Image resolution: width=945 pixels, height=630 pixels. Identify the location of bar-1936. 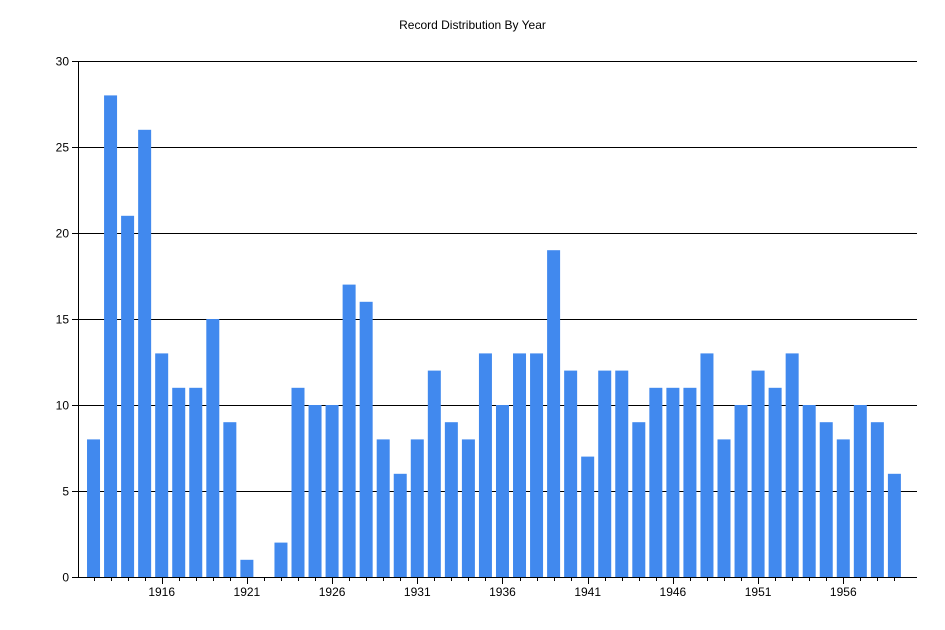
(502, 491).